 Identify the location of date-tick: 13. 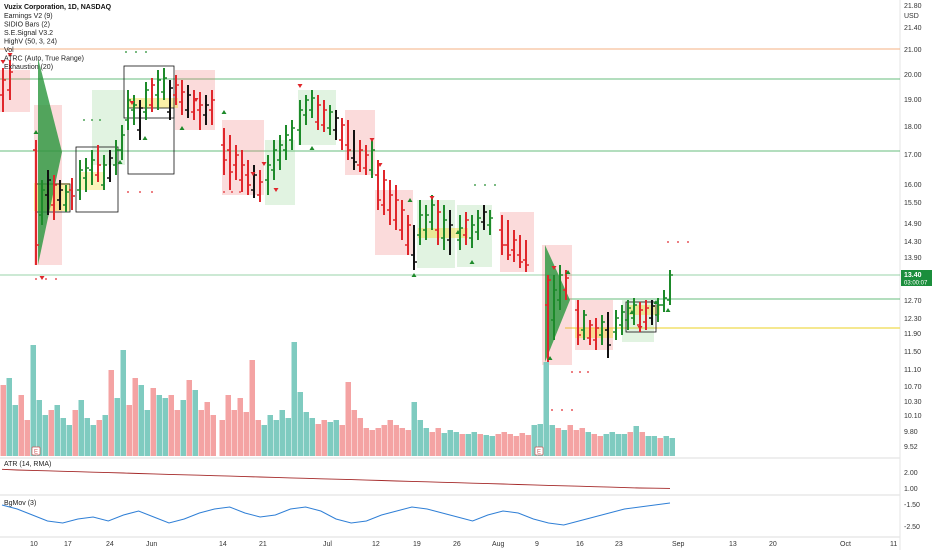
(733, 544).